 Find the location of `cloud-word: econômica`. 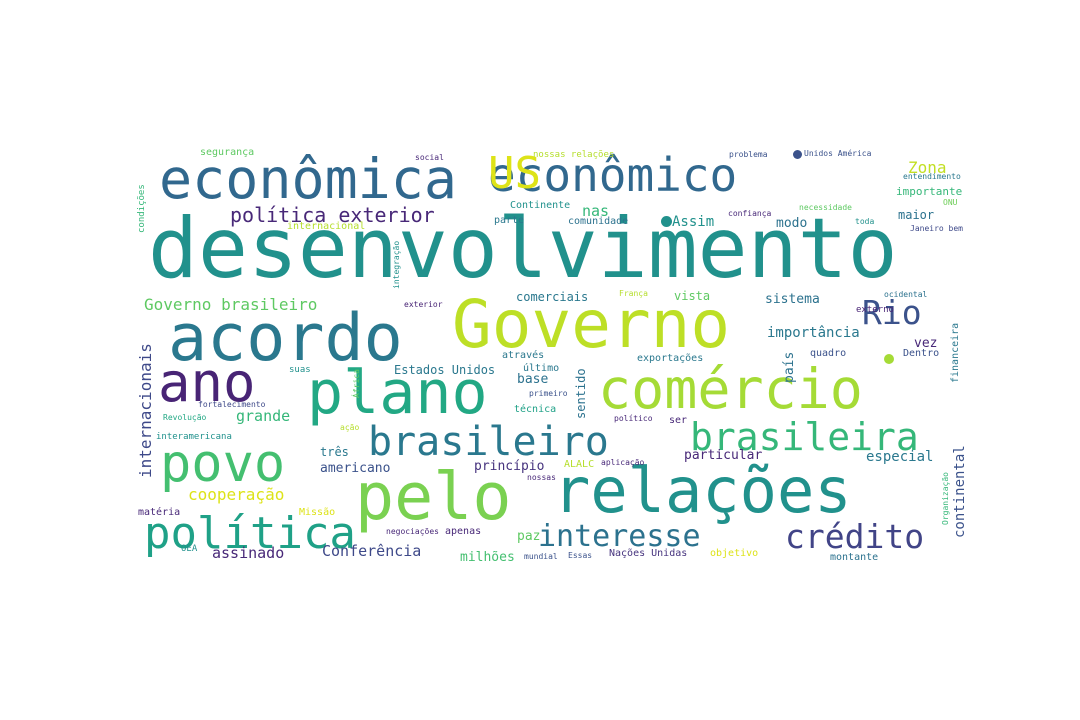

cloud-word: econômica is located at coordinates (308, 179).